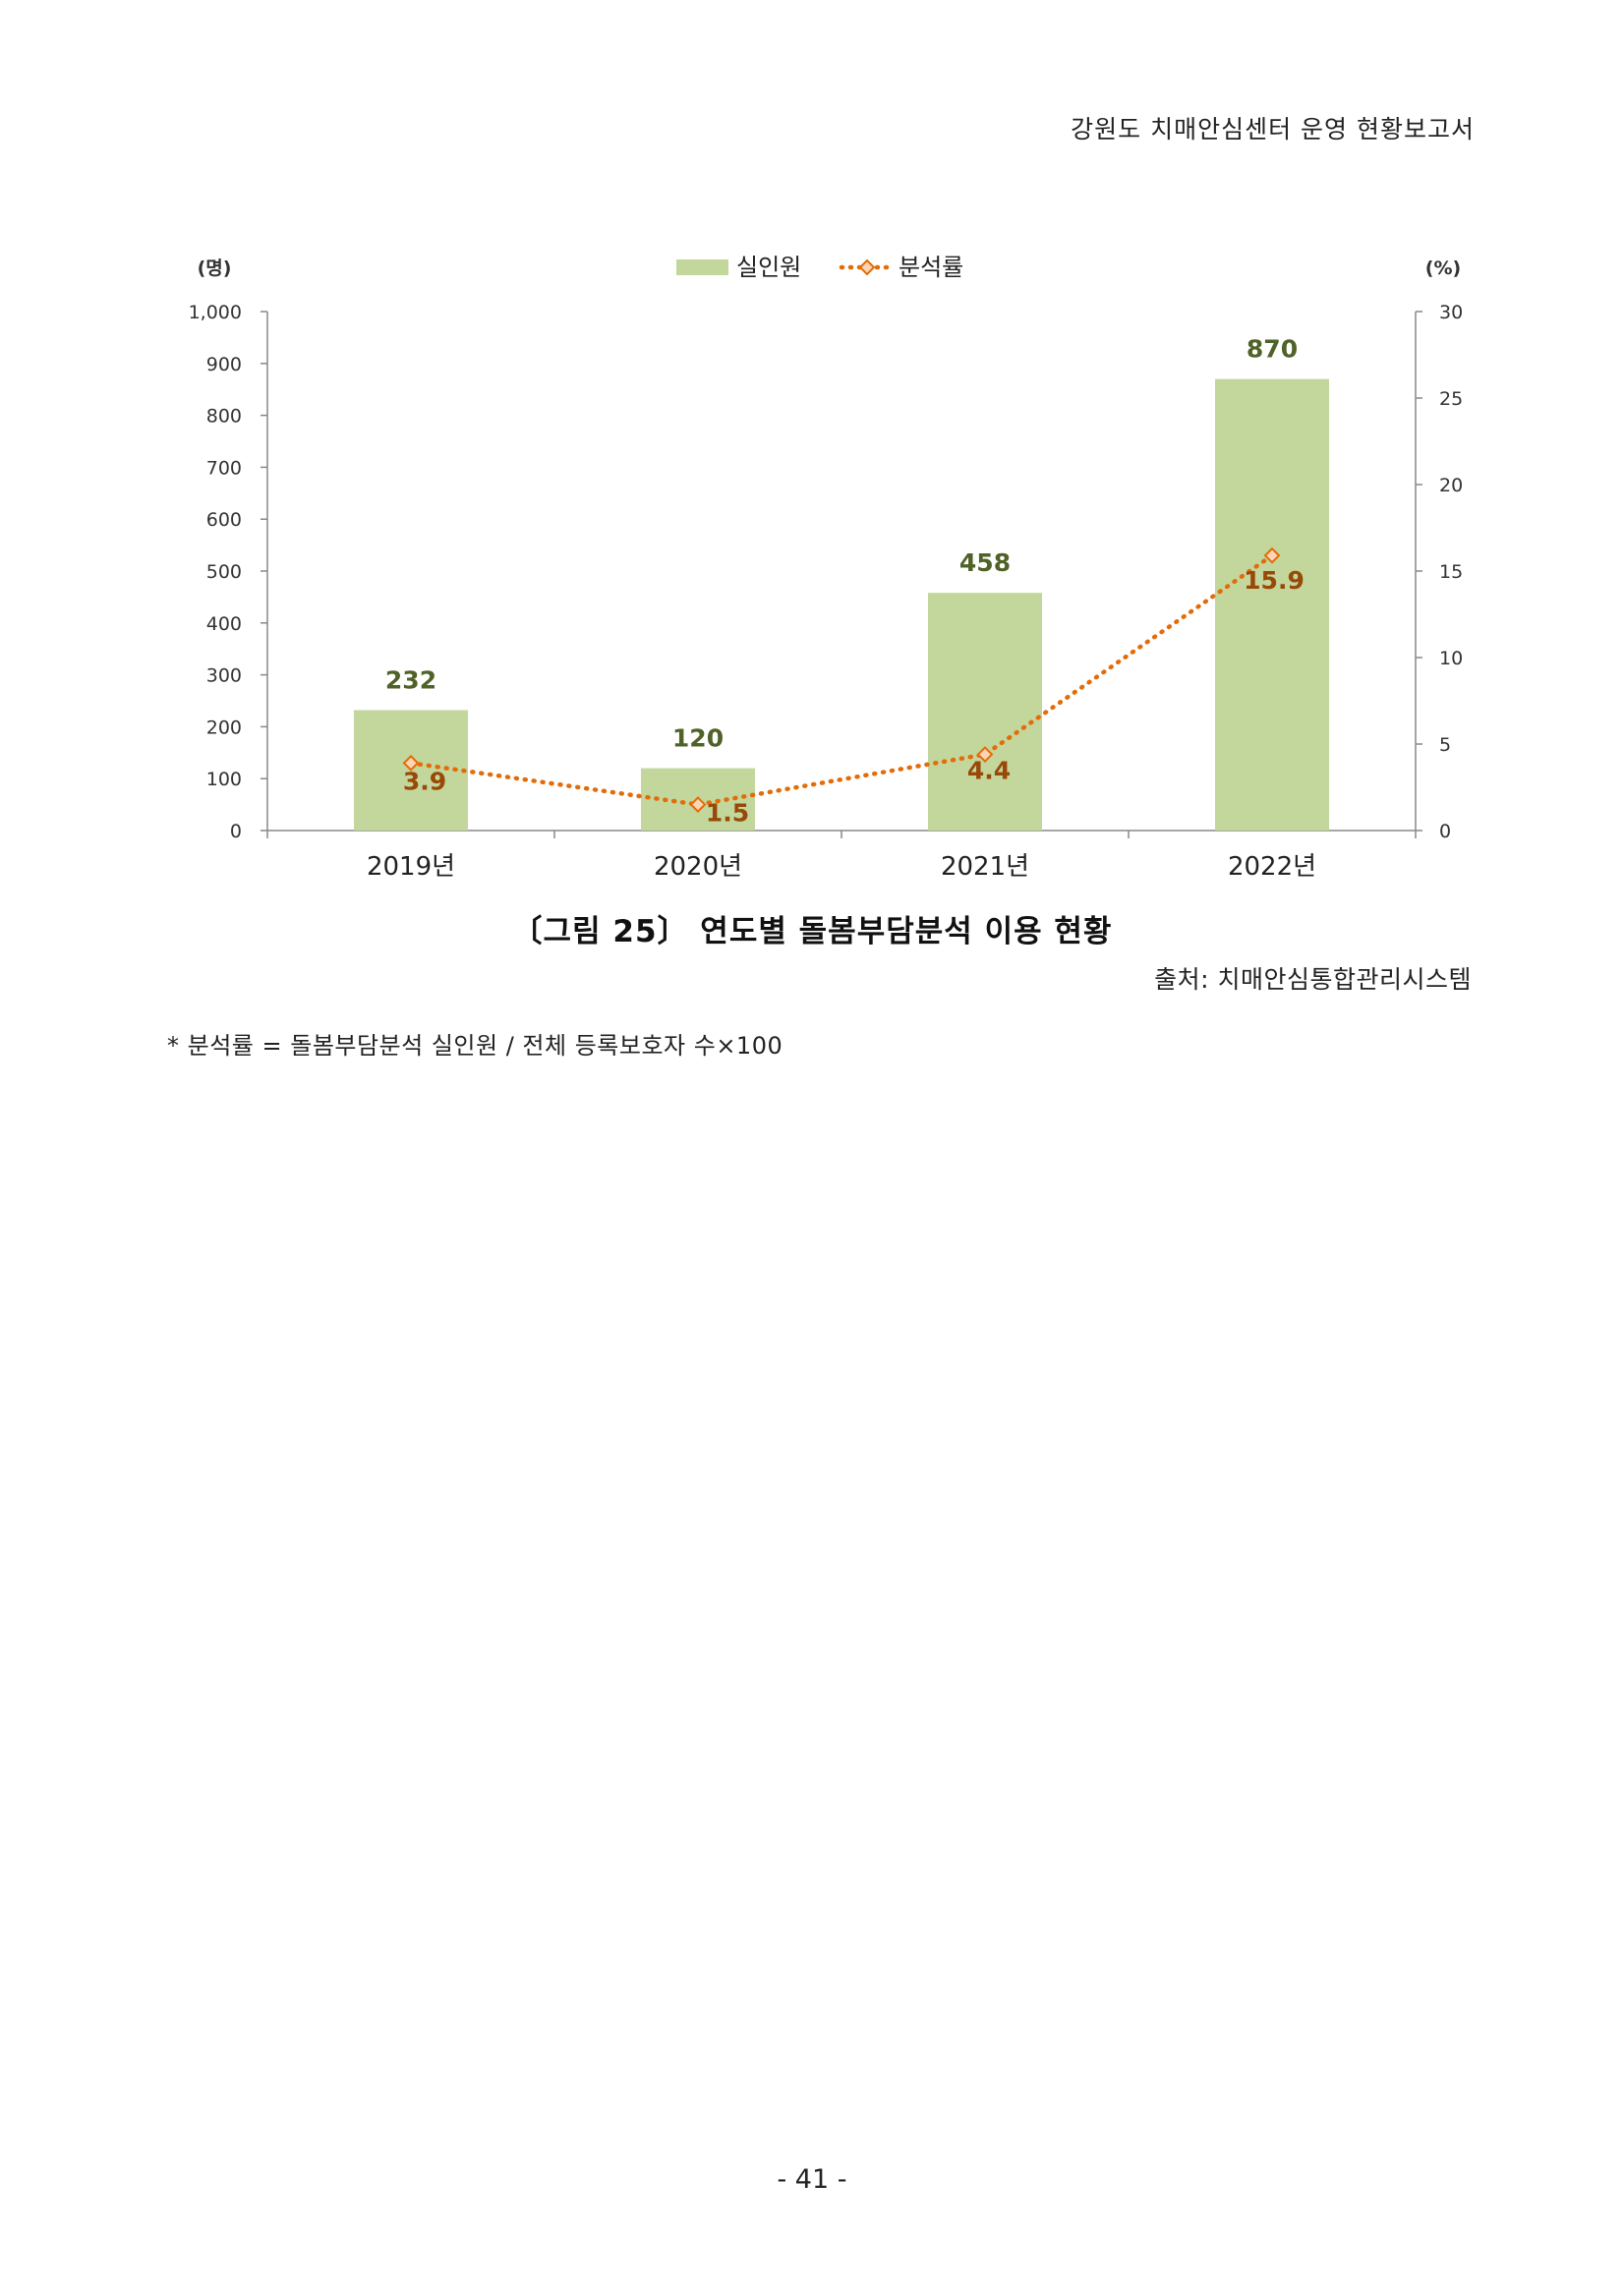 The height and width of the screenshot is (2296, 1624). What do you see at coordinates (224, 468) in the screenshot?
I see `left-tick-label: 700` at bounding box center [224, 468].